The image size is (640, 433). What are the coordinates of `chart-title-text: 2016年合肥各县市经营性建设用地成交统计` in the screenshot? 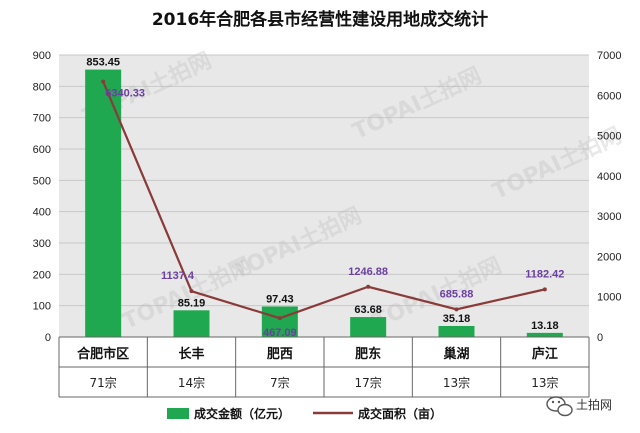 It's located at (320, 19).